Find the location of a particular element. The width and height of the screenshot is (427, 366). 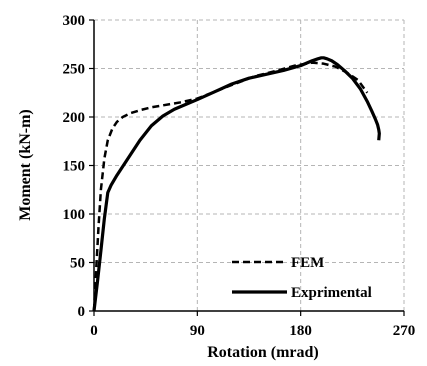

y-tick-label: 300 is located at coordinates (74, 21).